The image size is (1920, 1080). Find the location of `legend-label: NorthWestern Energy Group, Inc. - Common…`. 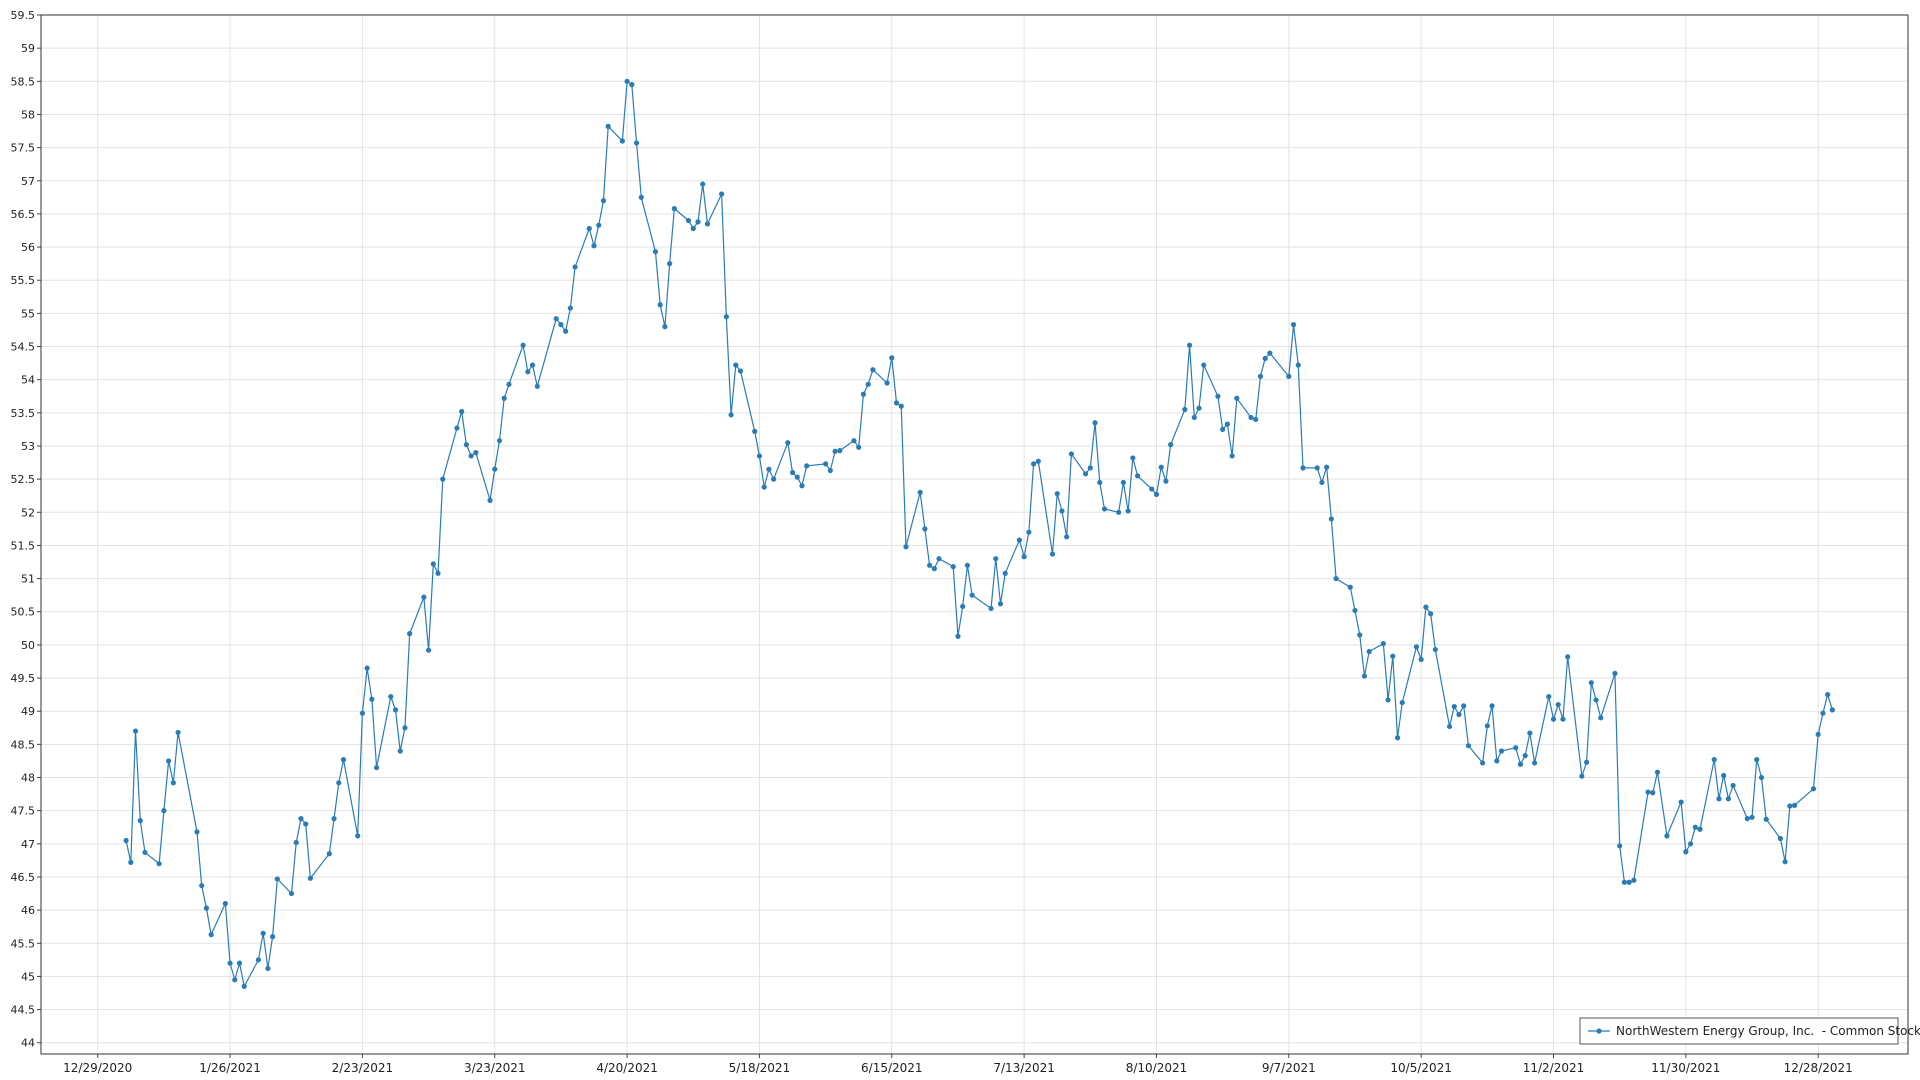

legend-label: NorthWestern Energy Group, Inc. - Common… is located at coordinates (1768, 1031).